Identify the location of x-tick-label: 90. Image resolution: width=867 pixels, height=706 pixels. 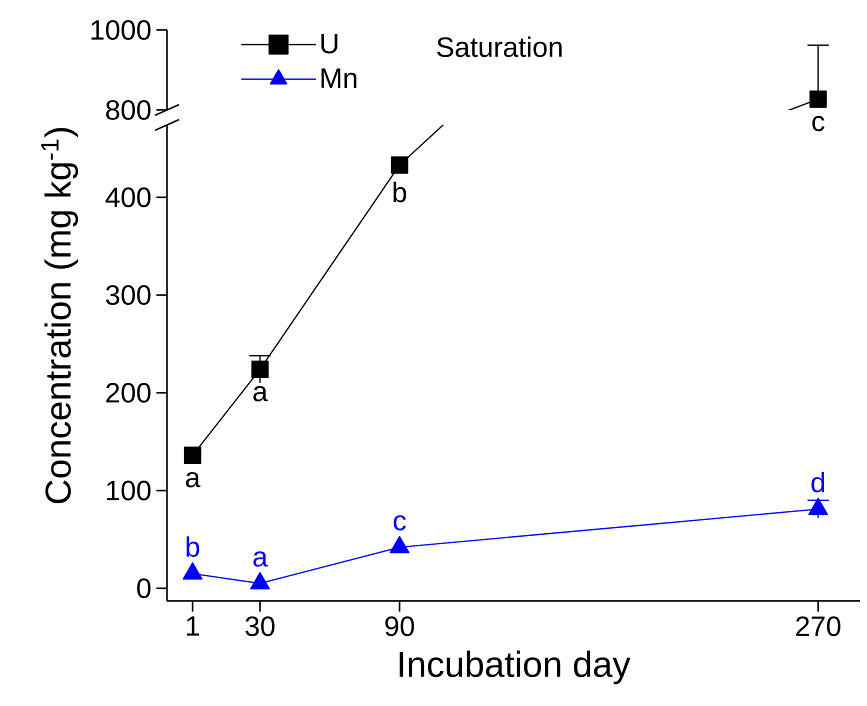
(399, 626).